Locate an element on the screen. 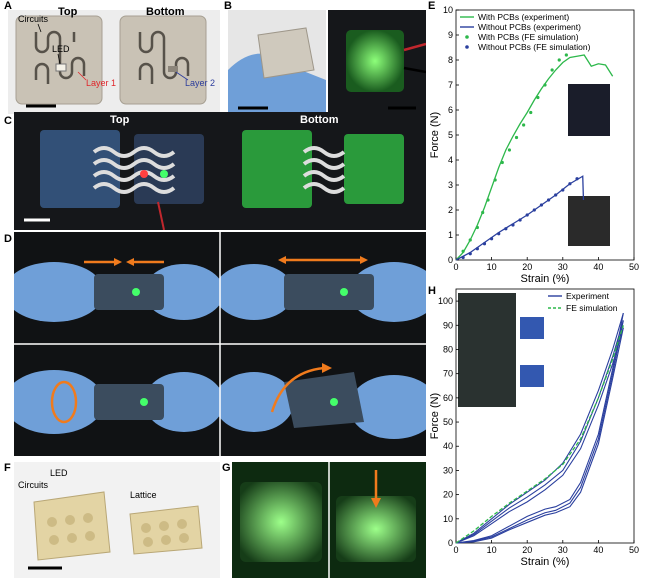  panel-a-bottom-label: Bottom is located at coordinates (165, 12).